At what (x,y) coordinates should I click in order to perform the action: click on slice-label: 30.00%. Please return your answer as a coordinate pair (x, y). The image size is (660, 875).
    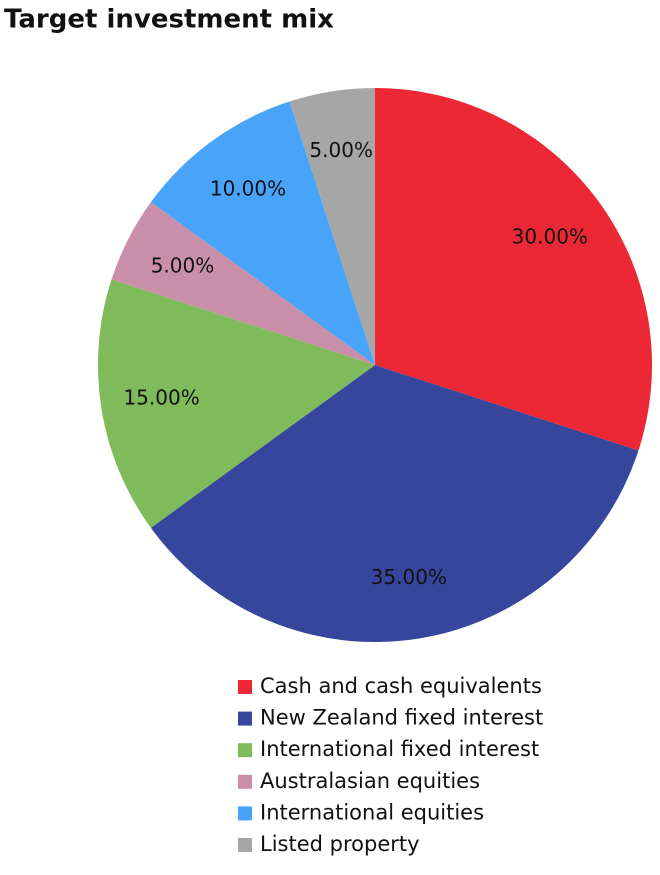
    Looking at the image, I should click on (550, 237).